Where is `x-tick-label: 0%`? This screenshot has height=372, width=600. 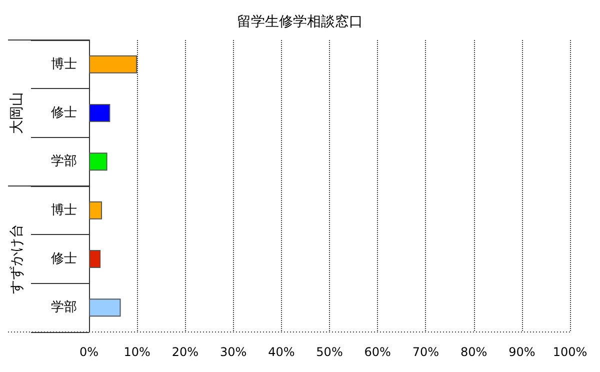 x-tick-label: 0% is located at coordinates (89, 352).